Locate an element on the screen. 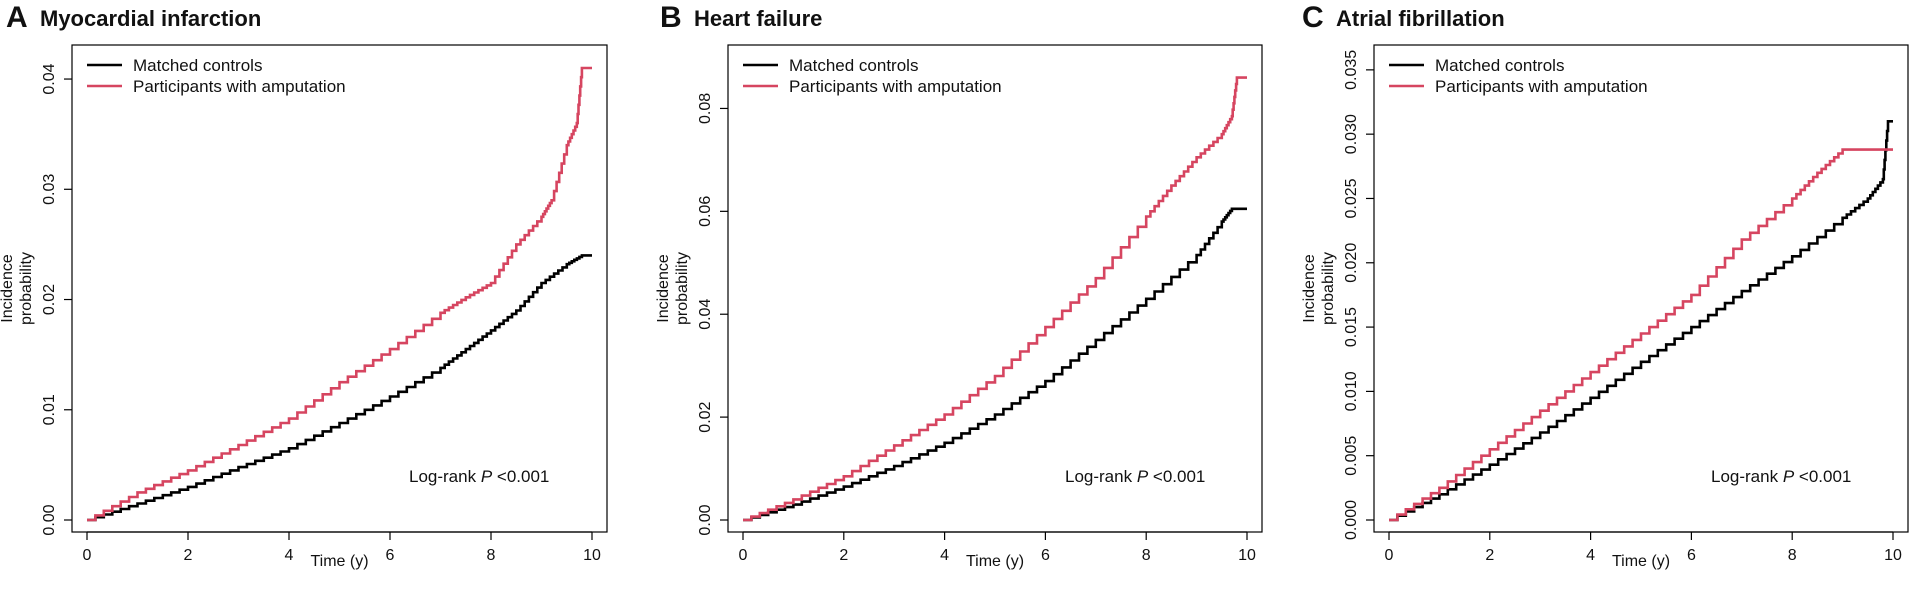  y-tick-label: 0.03 is located at coordinates (49, 189).